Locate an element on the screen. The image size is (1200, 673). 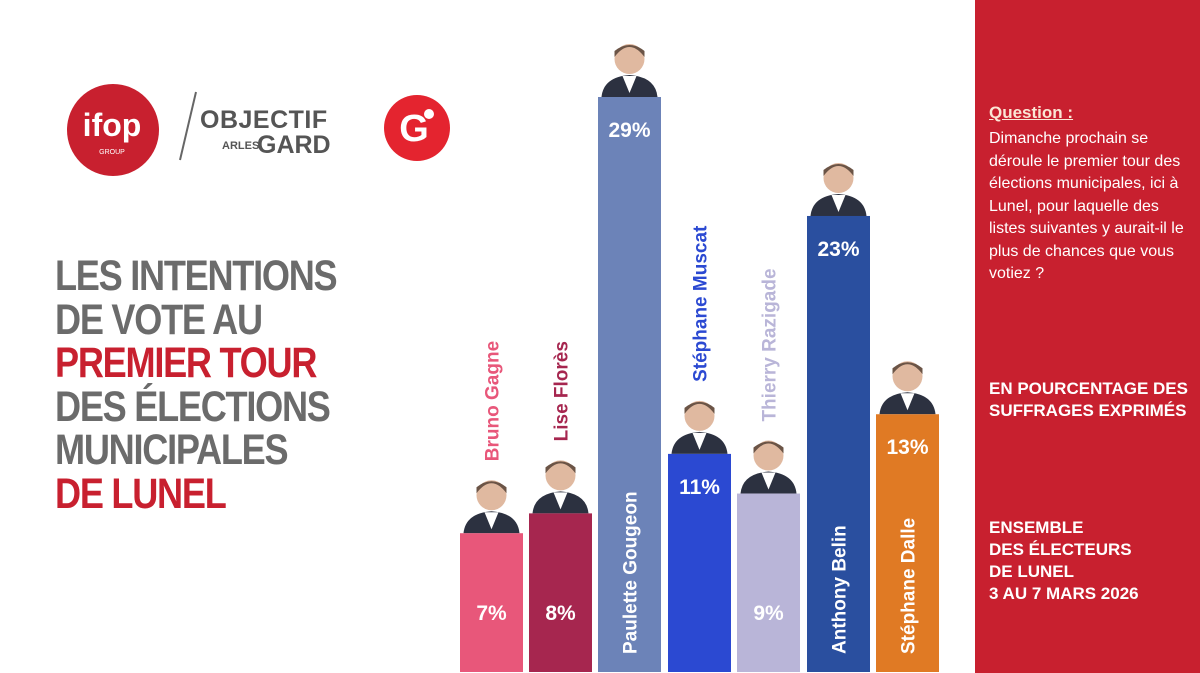
candidate-name-bruno-gagne: Bruno Gagne is located at coordinates (493, 401).